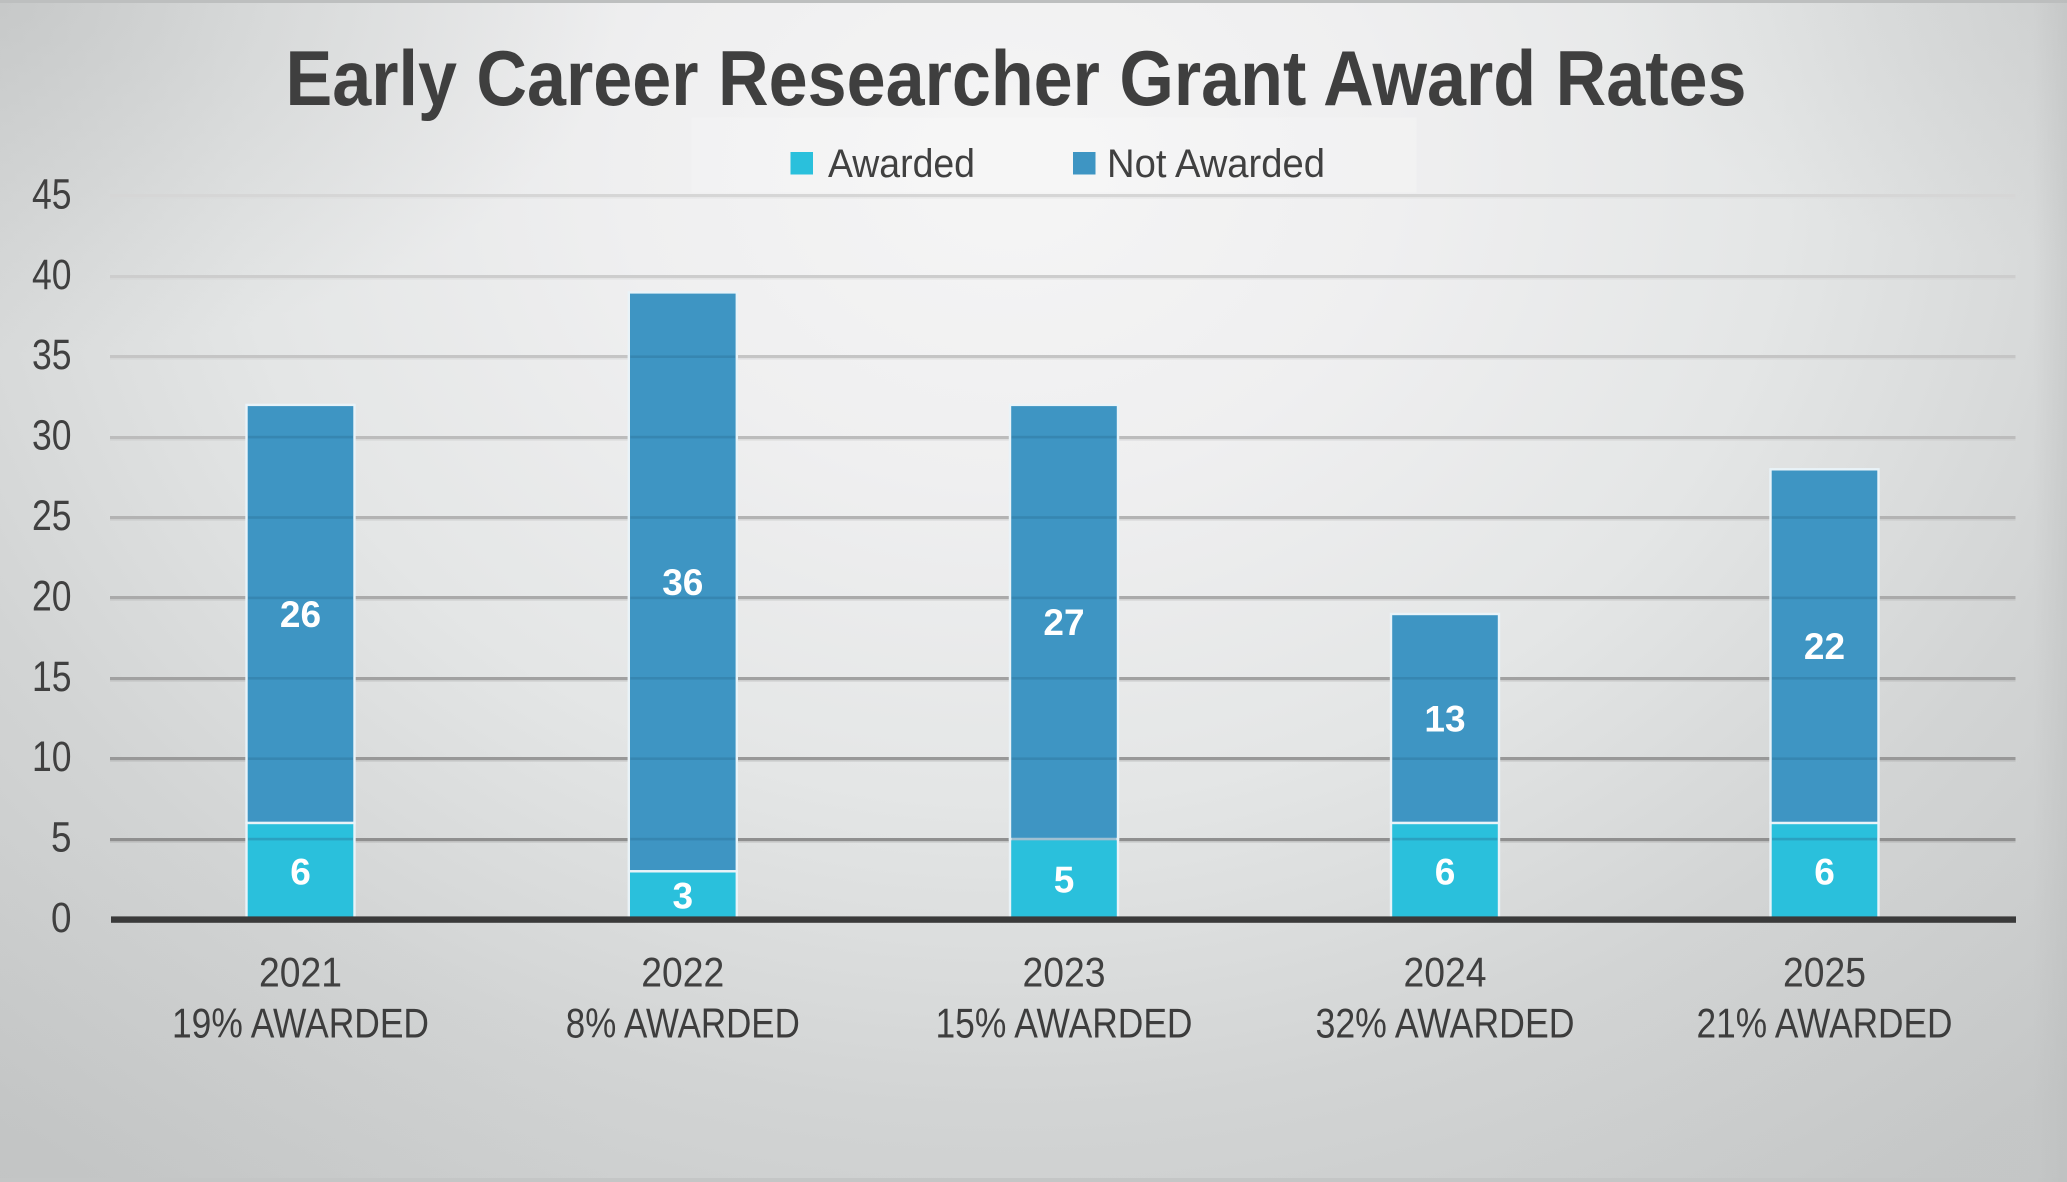 Image resolution: width=2067 pixels, height=1182 pixels. I want to click on svg-text: 22, so click(1824, 646).